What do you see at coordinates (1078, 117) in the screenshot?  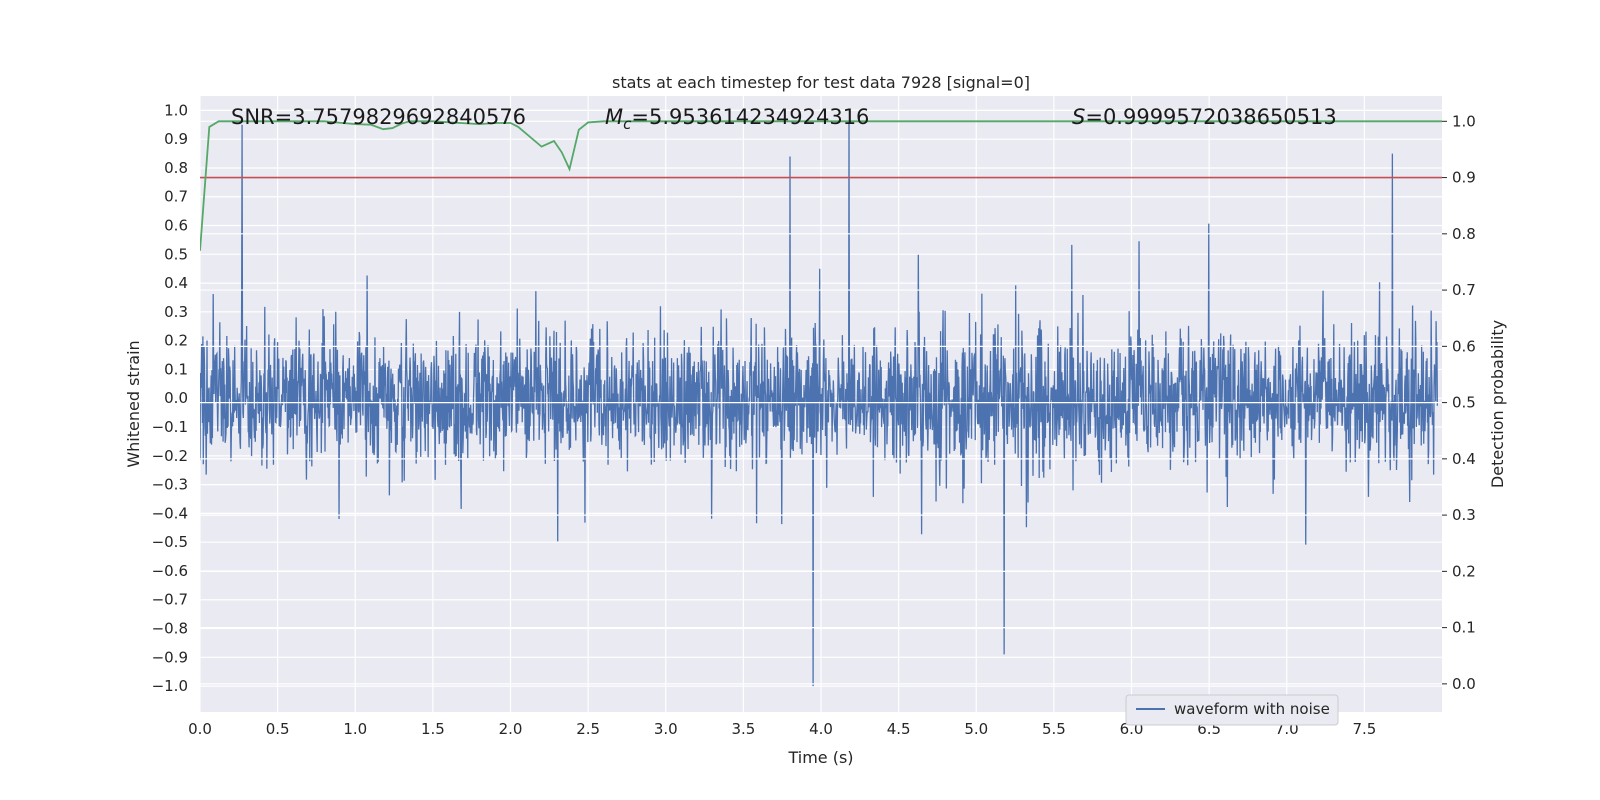 I see `s-symbol: S` at bounding box center [1078, 117].